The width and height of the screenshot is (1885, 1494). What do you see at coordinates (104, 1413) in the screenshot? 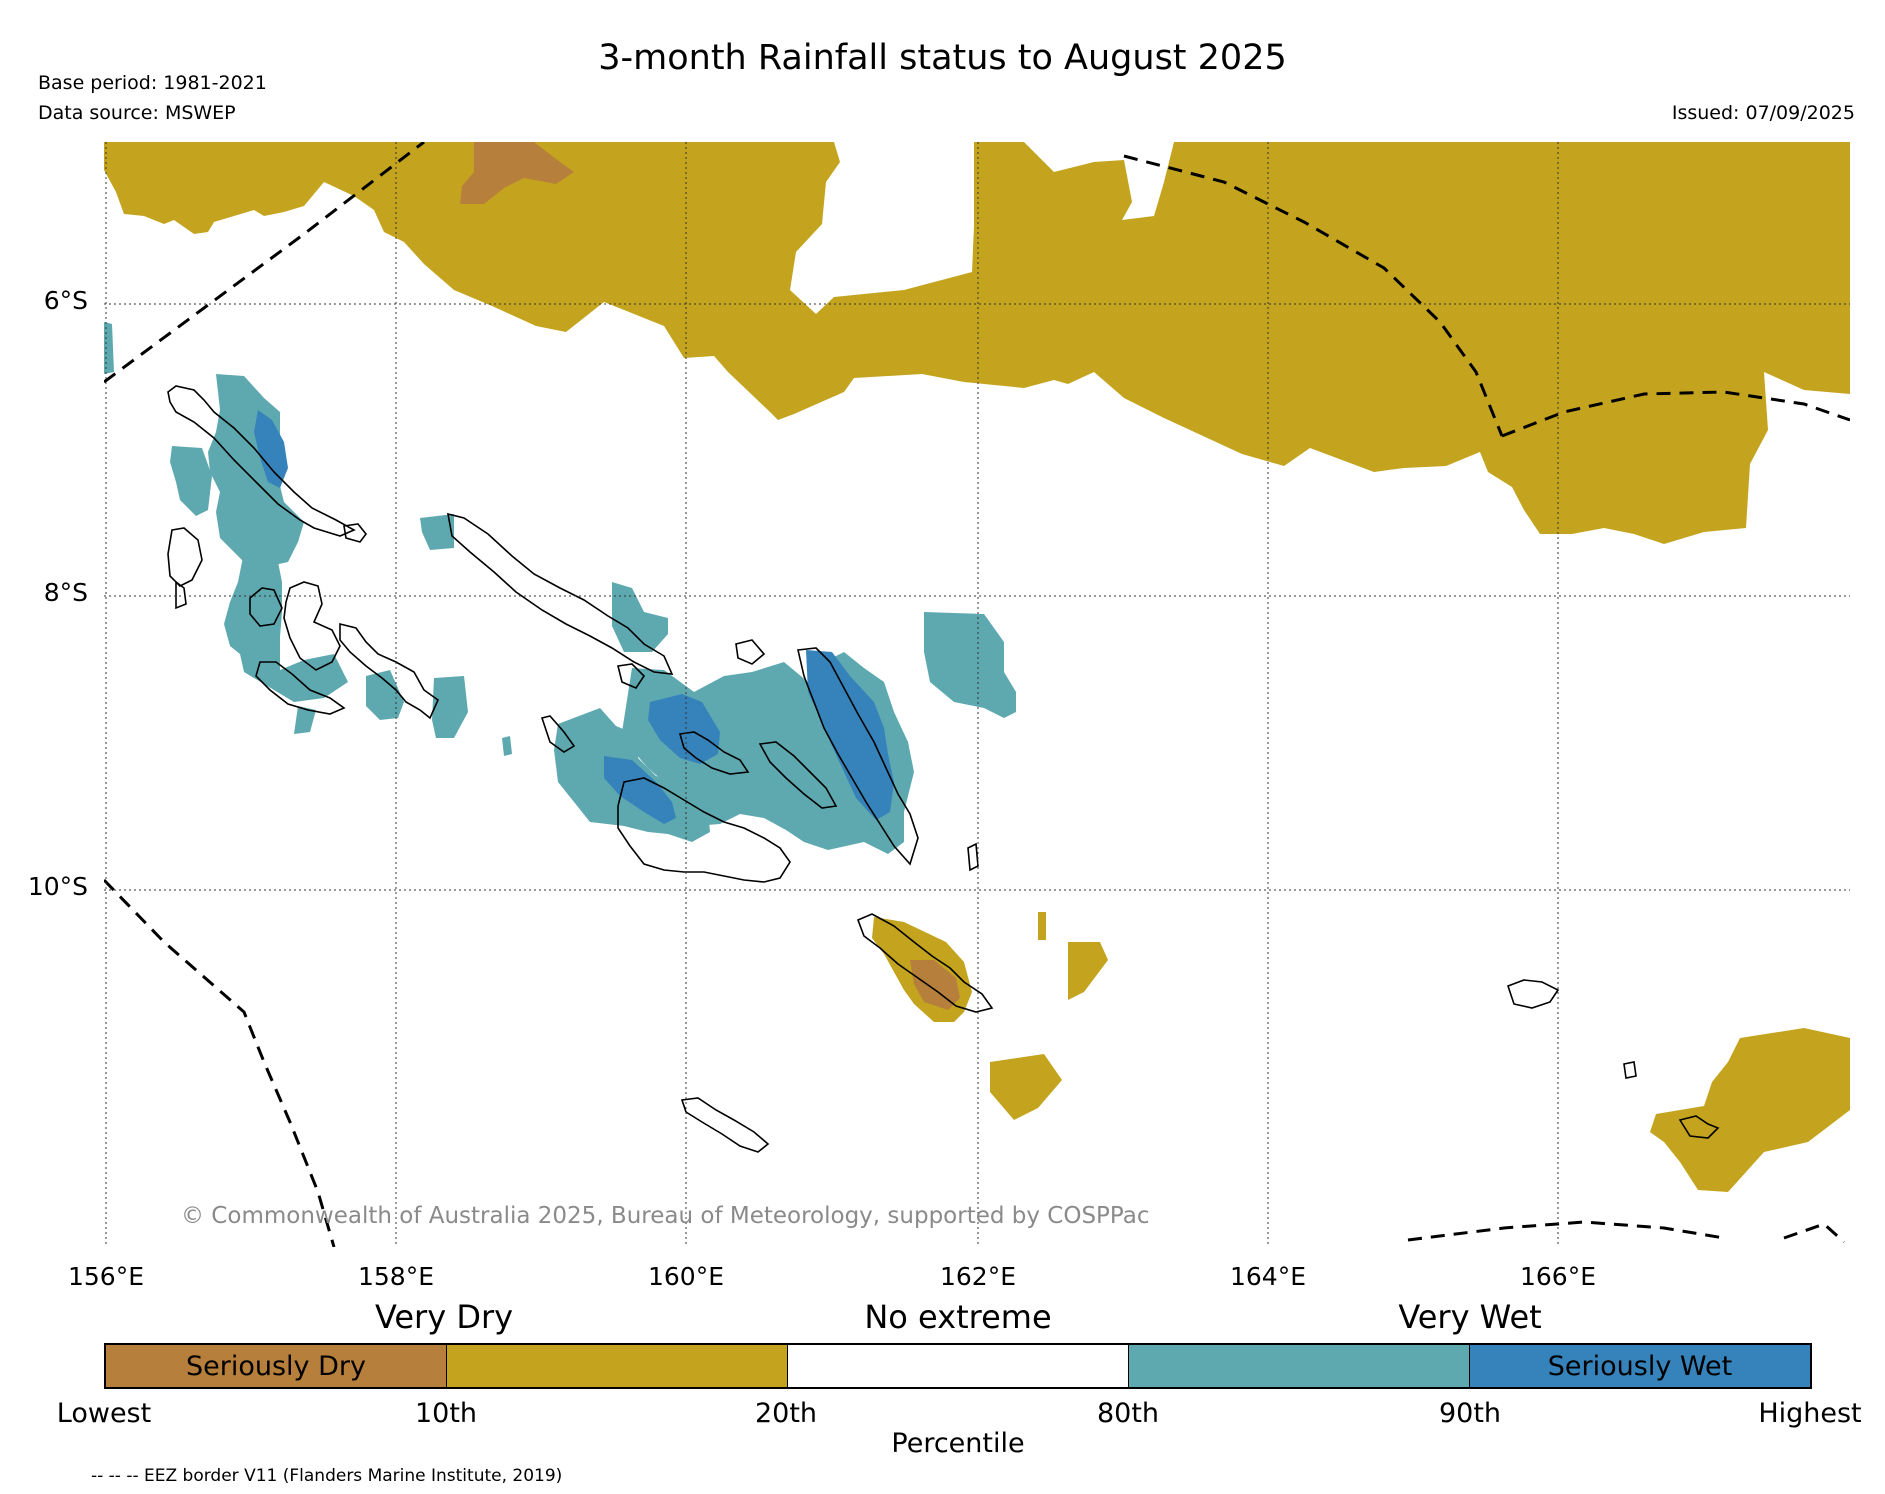
I see `legend-tick-lowest: Lowest` at bounding box center [104, 1413].